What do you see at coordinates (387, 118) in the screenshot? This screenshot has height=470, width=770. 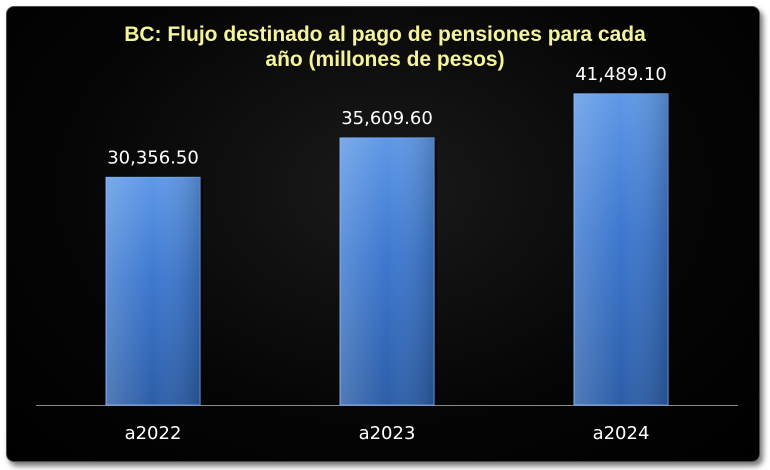 I see `data-label: 35,609.60` at bounding box center [387, 118].